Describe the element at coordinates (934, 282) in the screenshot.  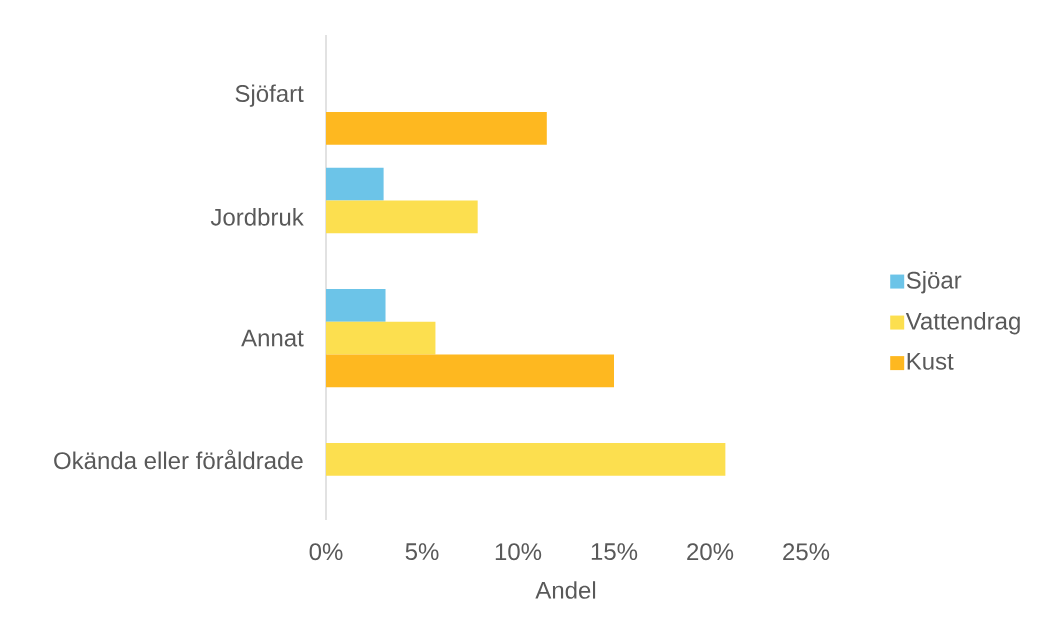
I see `legend-label: Sjöar` at that location.